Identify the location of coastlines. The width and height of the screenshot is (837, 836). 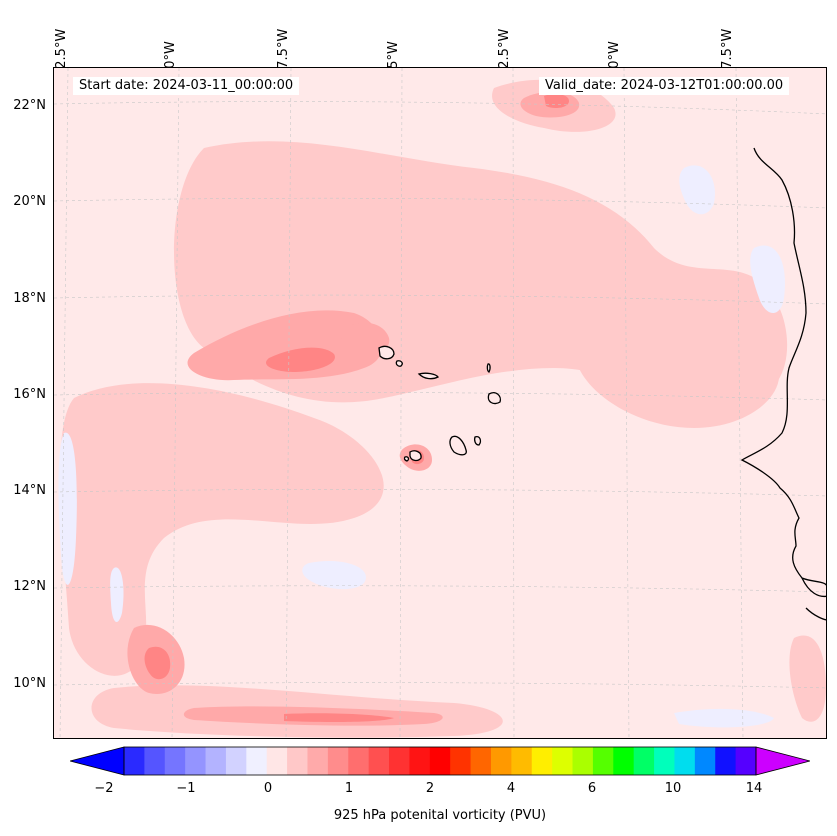
(783, 384).